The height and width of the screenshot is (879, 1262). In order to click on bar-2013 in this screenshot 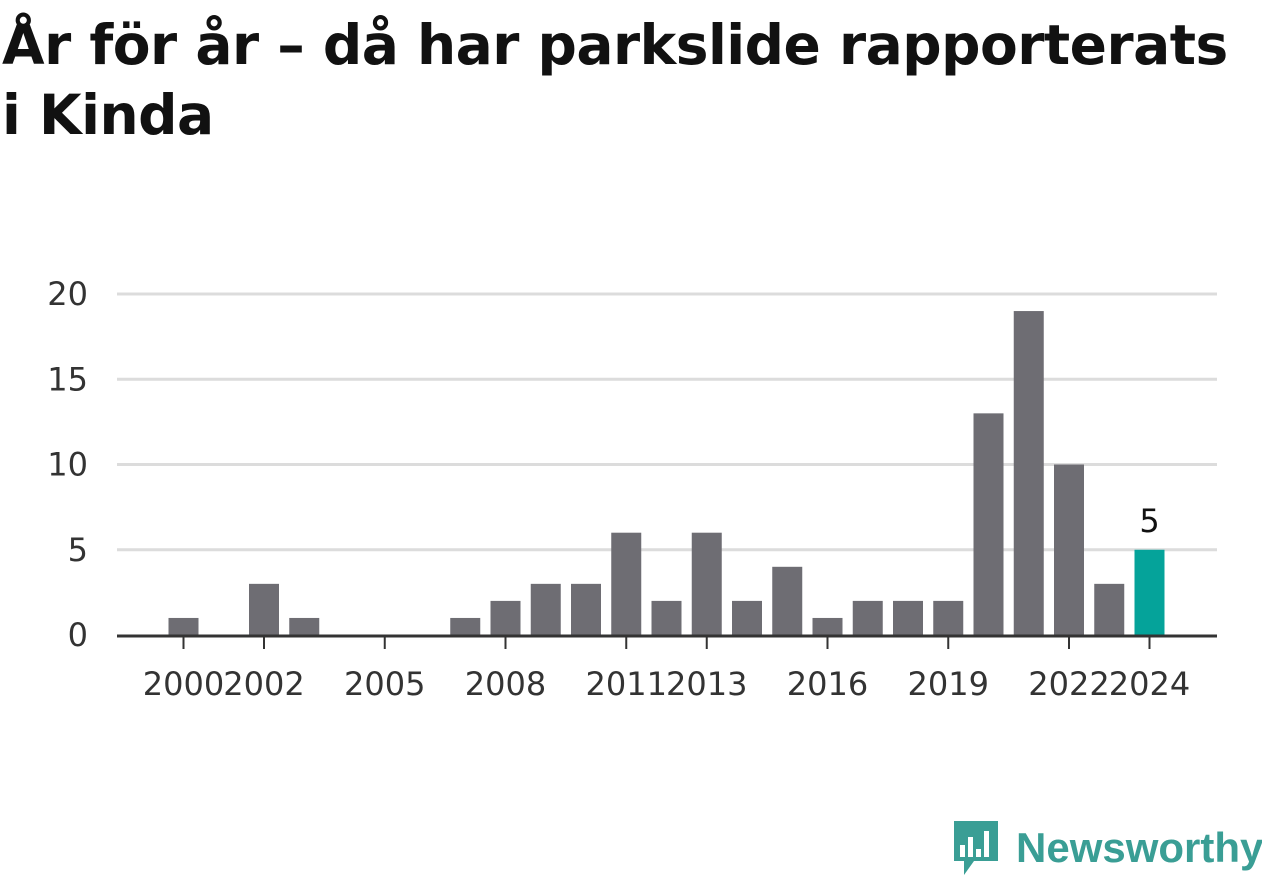, I will do `click(706, 583)`.